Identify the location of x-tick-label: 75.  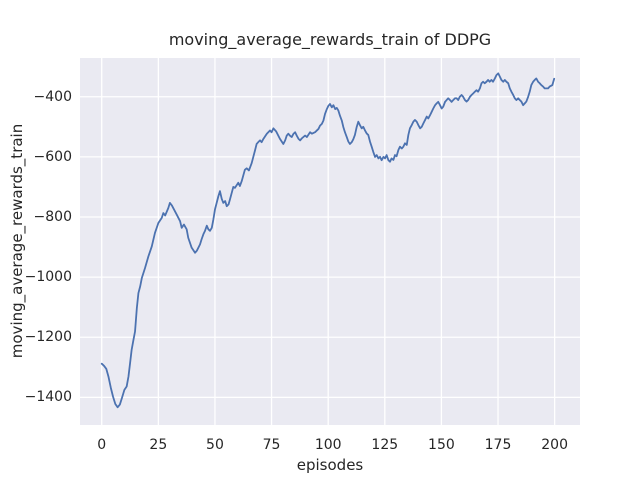
(271, 445).